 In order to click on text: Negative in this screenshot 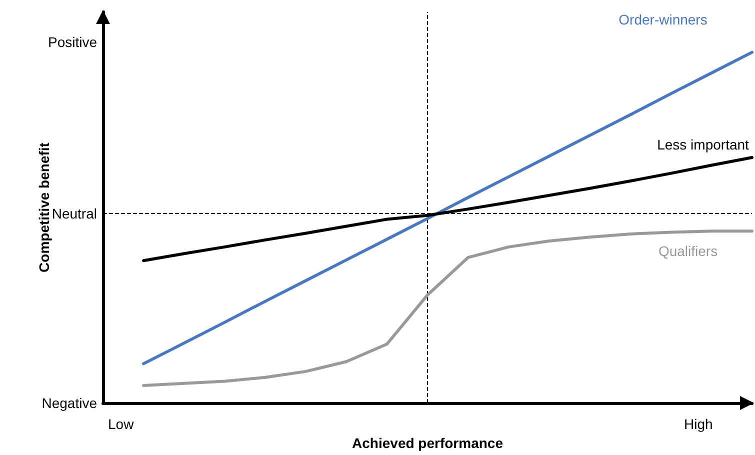, I will do `click(70, 403)`.